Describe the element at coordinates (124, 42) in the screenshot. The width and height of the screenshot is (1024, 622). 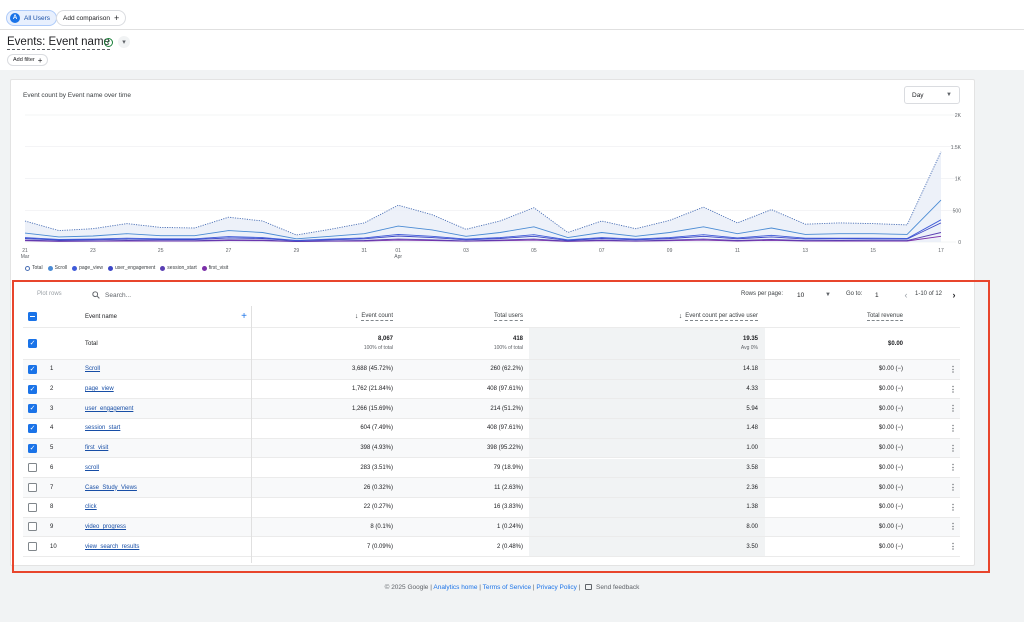
I see `chevron-down-icon: ▾` at that location.